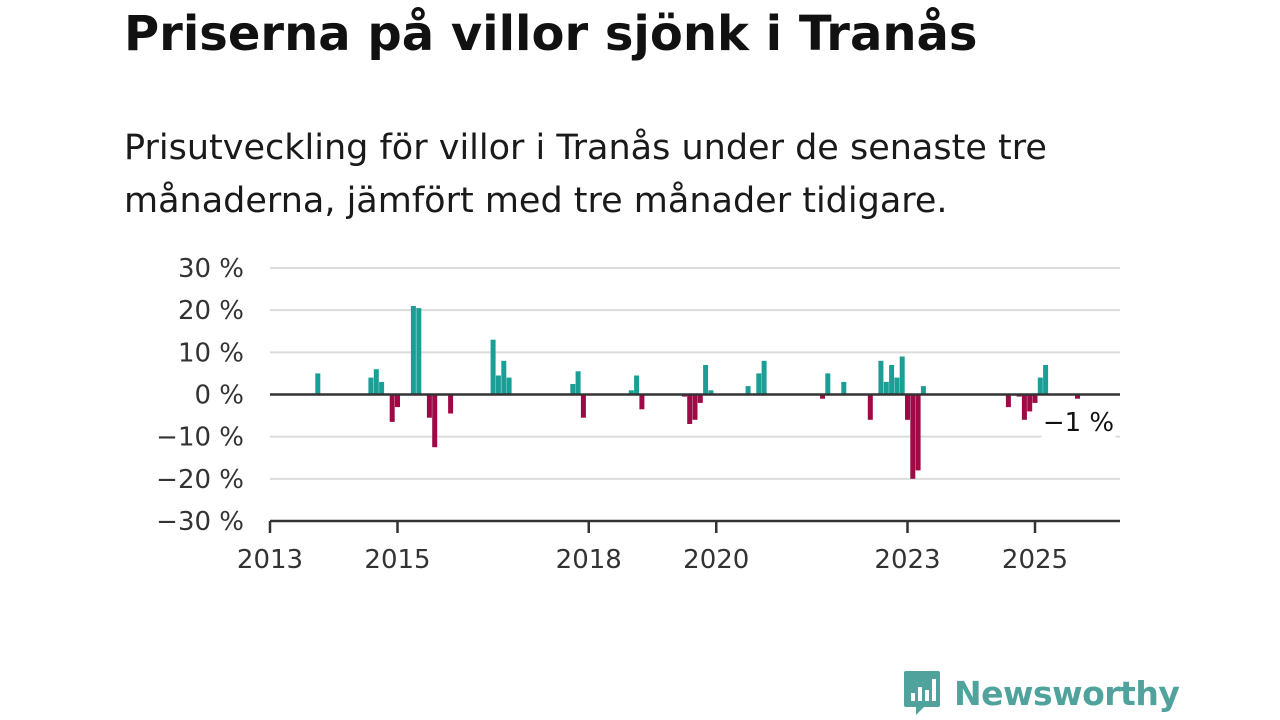  What do you see at coordinates (200, 438) in the screenshot?
I see `y-tick-label: −10 %` at bounding box center [200, 438].